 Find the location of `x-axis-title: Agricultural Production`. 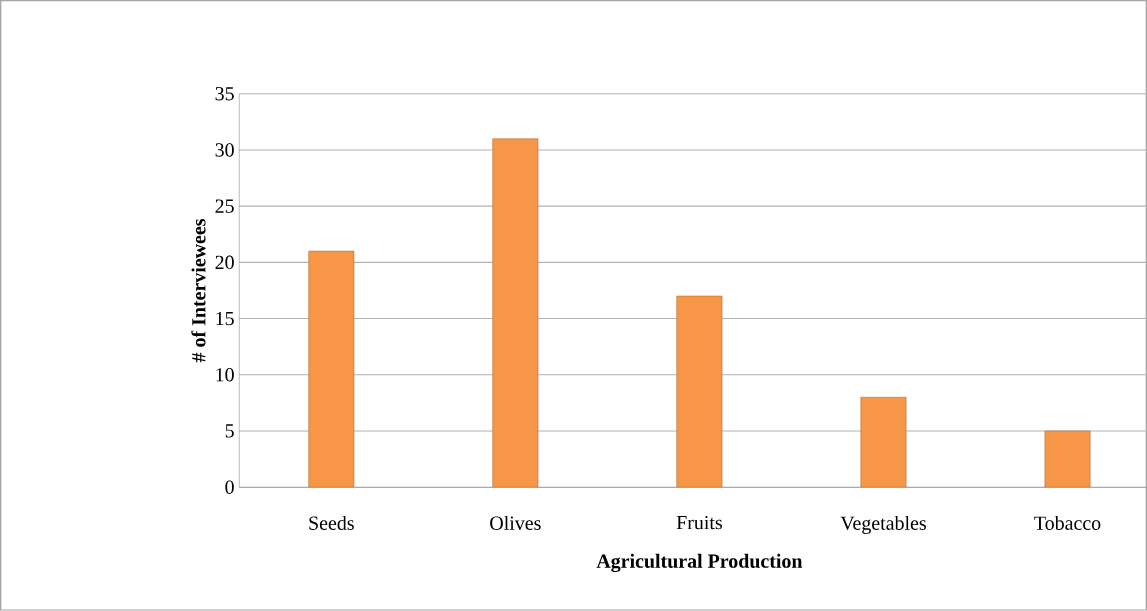

x-axis-title: Agricultural Production is located at coordinates (699, 563).